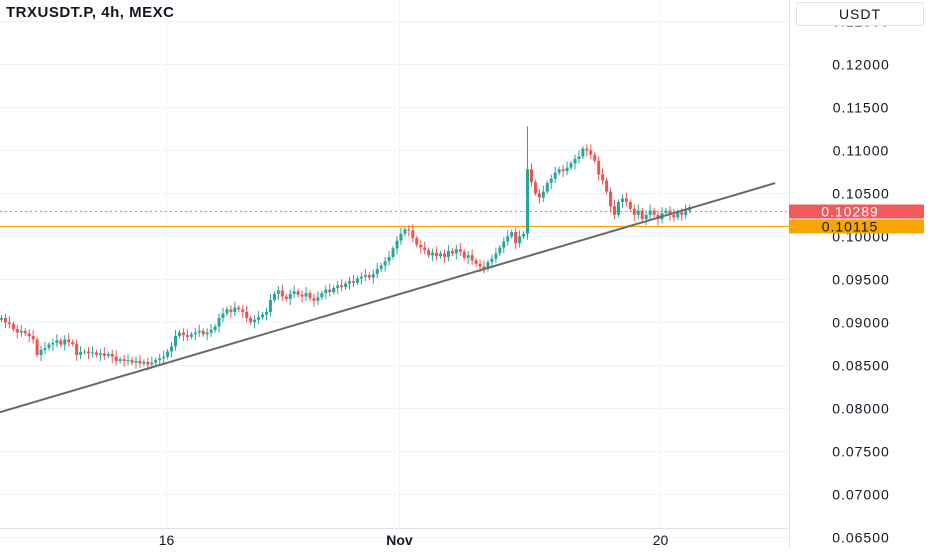 The width and height of the screenshot is (932, 555). I want to click on currency-unit-button: USDT, so click(860, 14).